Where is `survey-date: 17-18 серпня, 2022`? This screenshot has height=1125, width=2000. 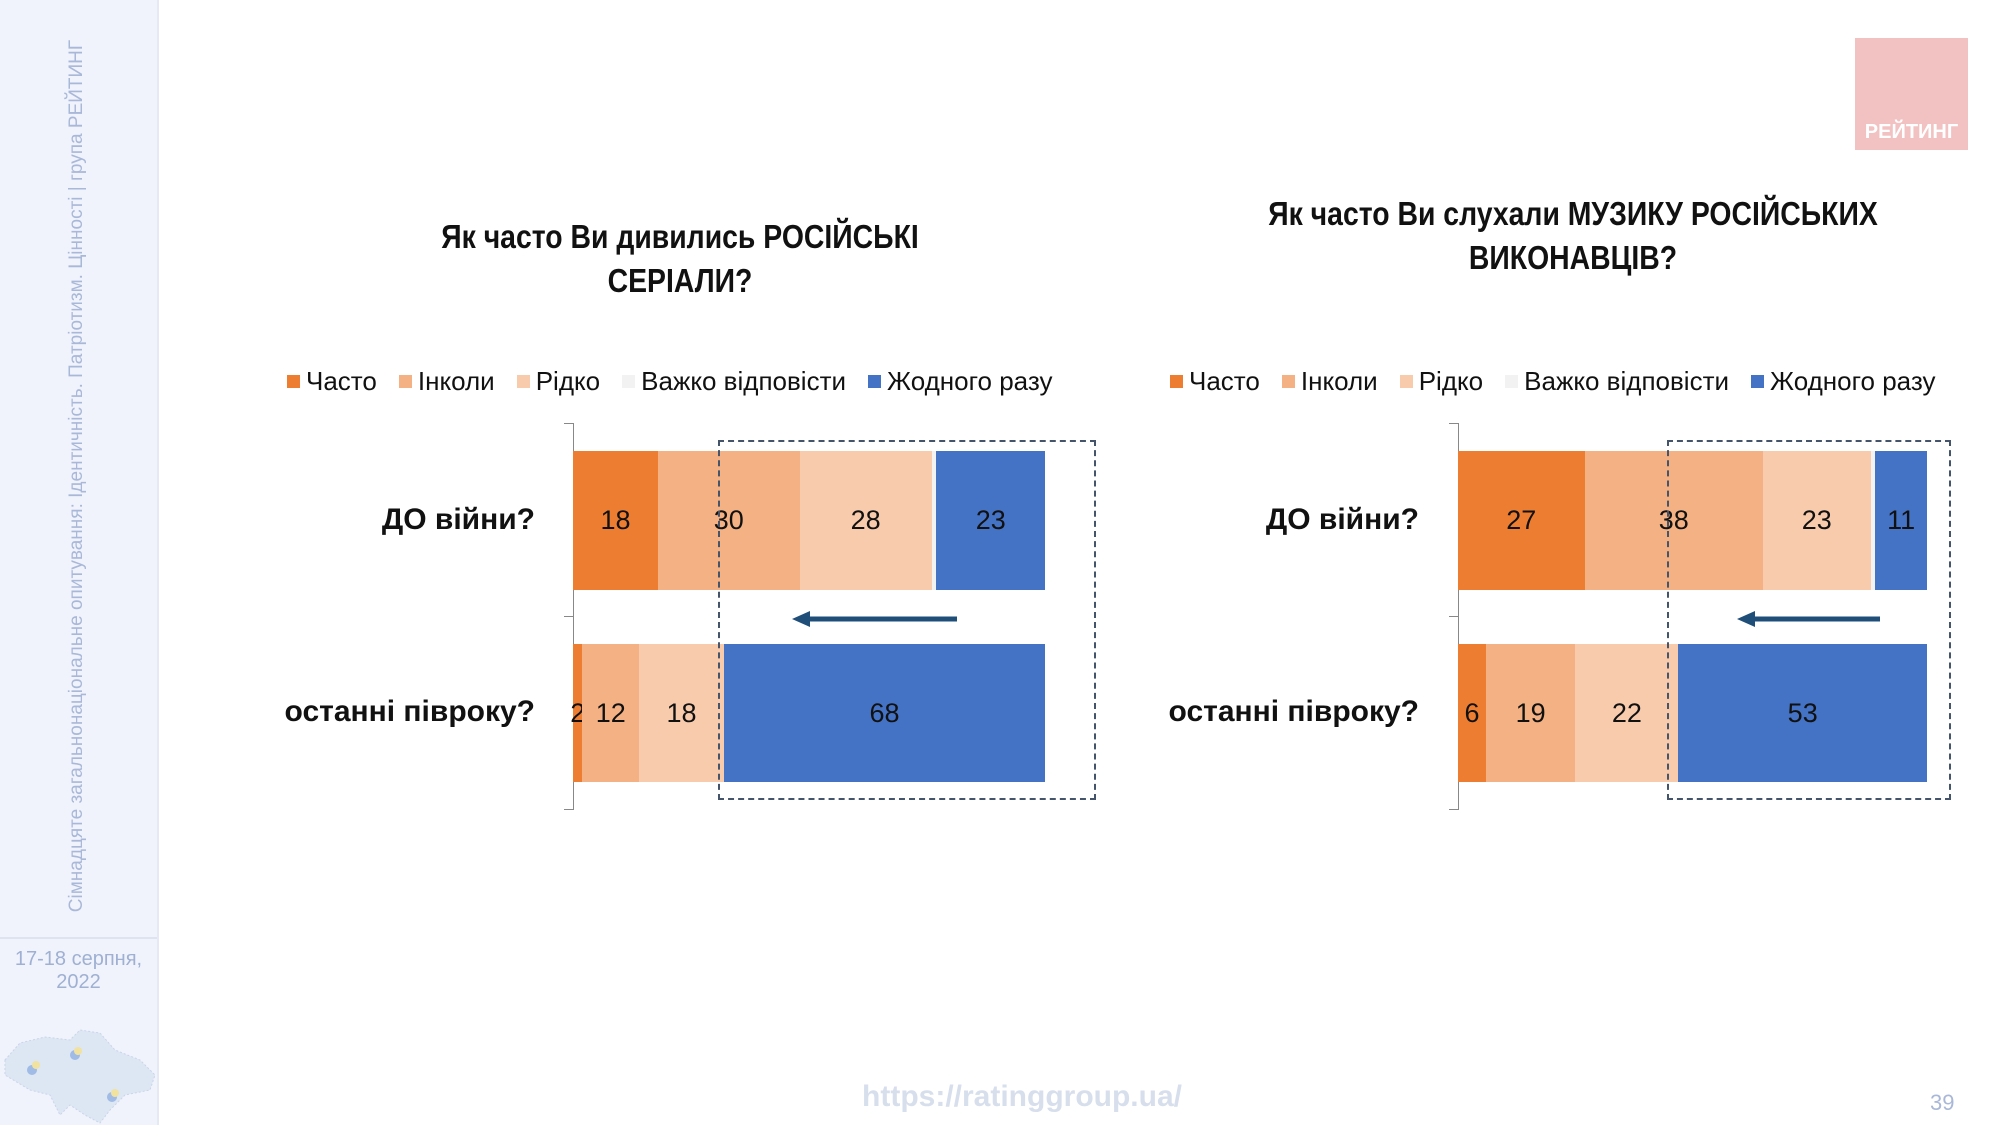 survey-date: 17-18 серпня, 2022 is located at coordinates (78, 971).